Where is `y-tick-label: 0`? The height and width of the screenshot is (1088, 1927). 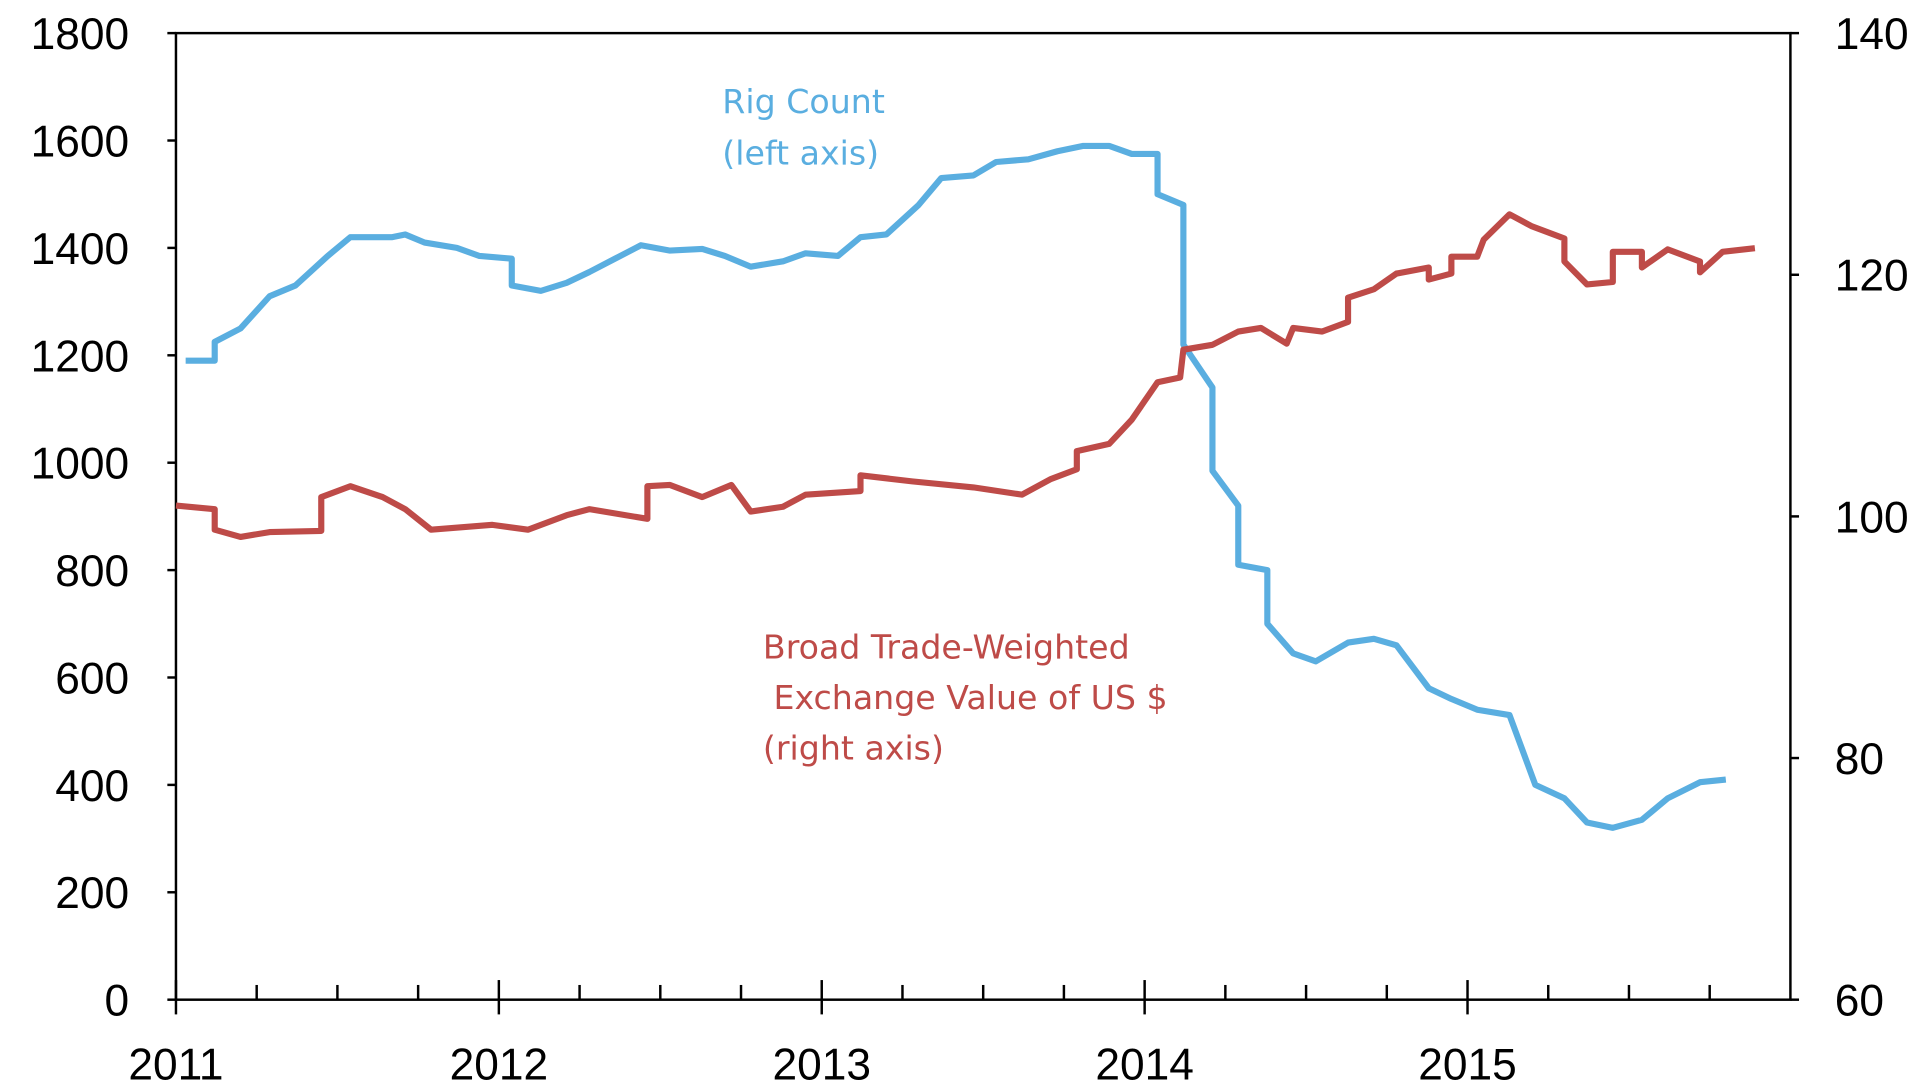 y-tick-label: 0 is located at coordinates (117, 1001).